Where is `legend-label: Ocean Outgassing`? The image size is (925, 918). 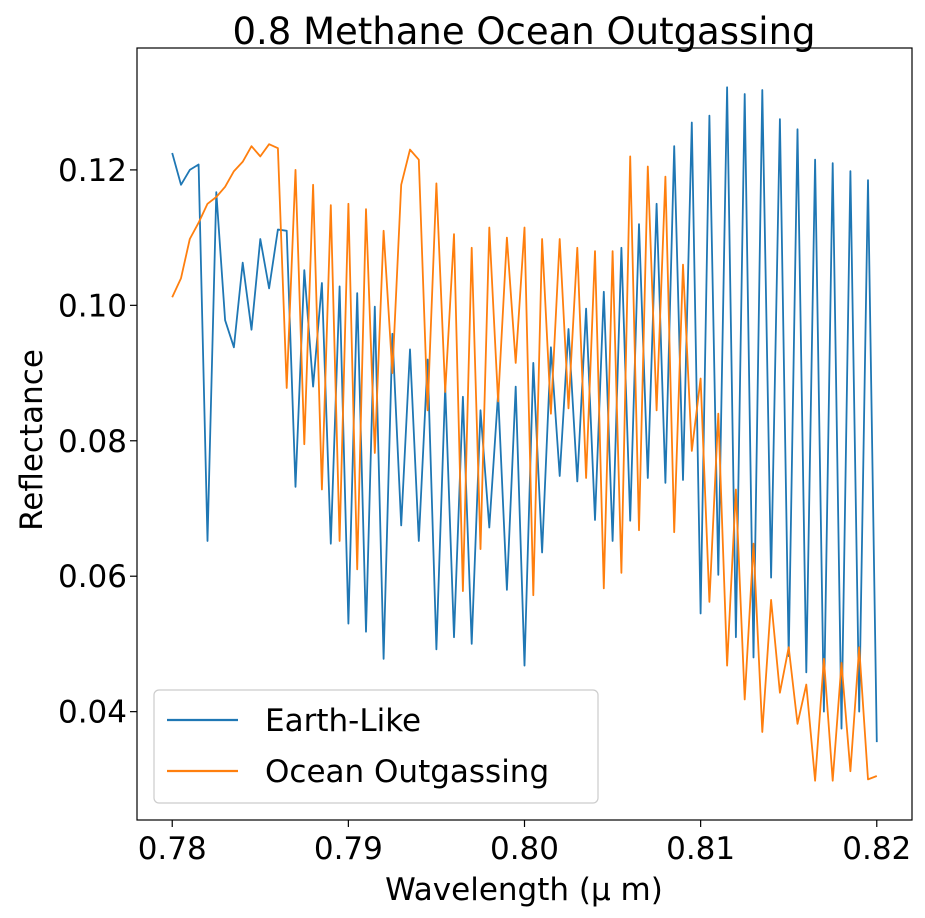
legend-label: Ocean Outgassing is located at coordinates (407, 772).